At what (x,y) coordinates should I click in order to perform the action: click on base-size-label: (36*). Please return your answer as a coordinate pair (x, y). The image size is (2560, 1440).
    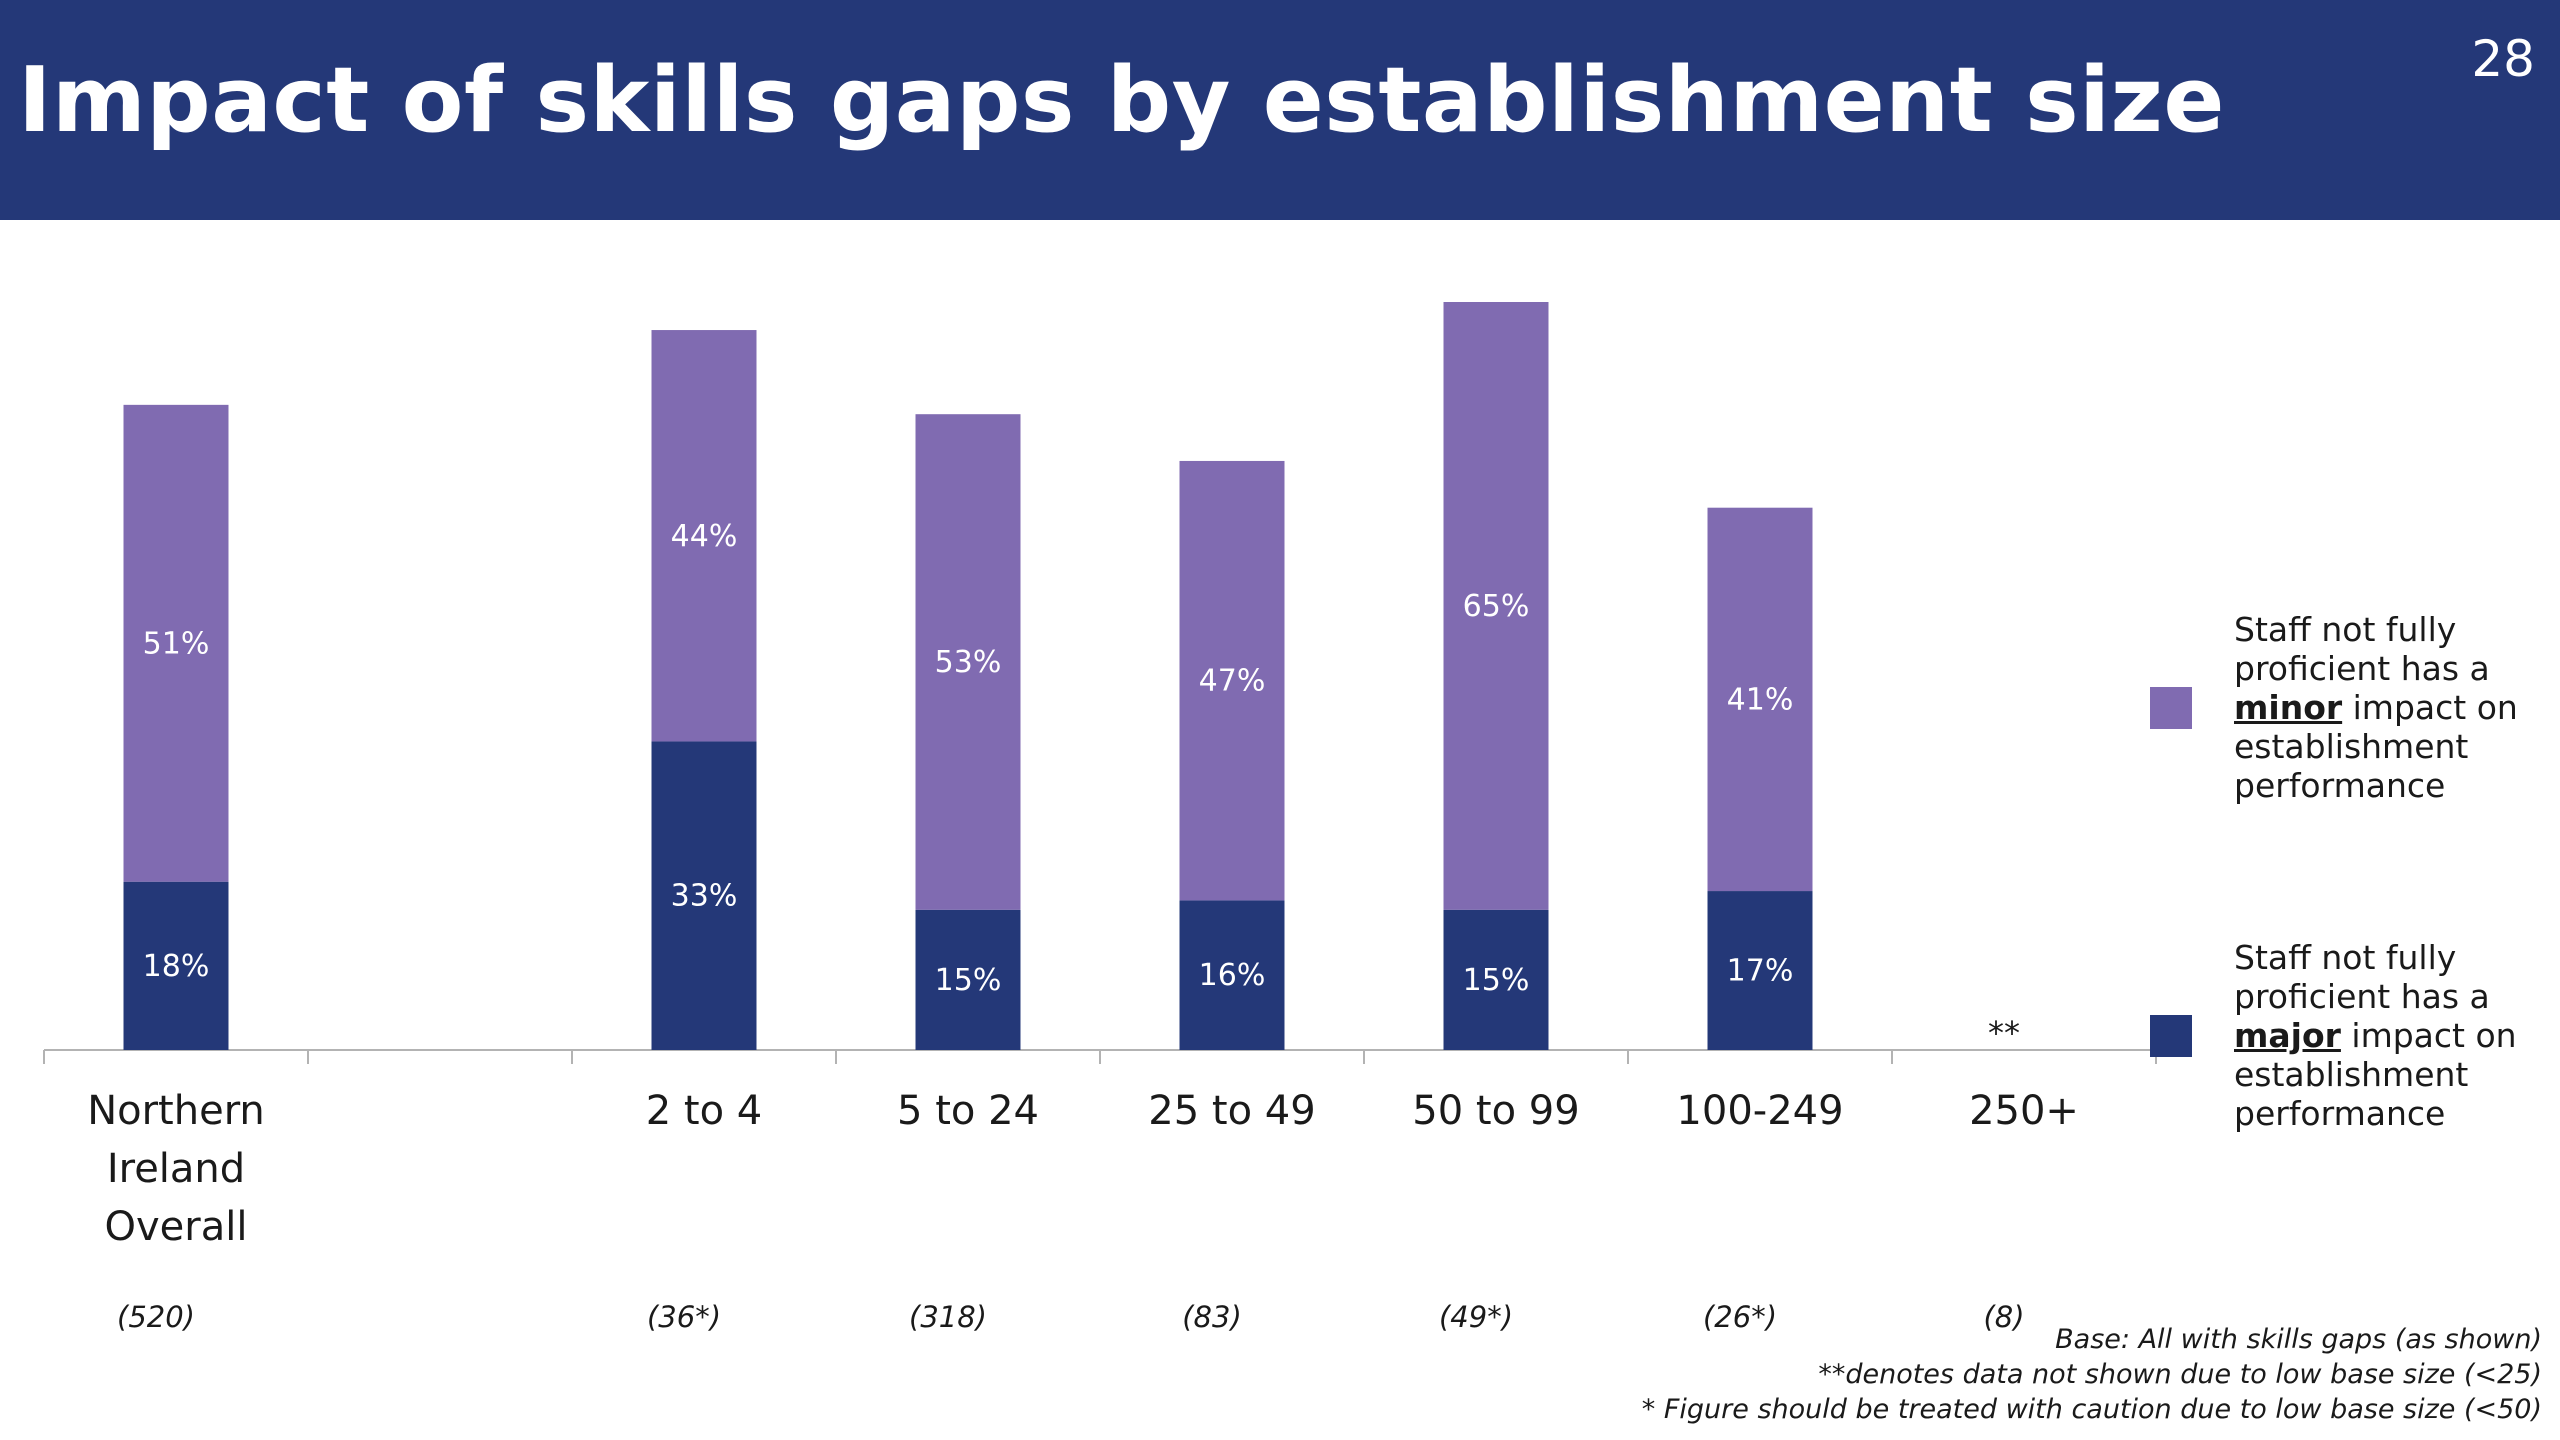
    Looking at the image, I should click on (684, 1317).